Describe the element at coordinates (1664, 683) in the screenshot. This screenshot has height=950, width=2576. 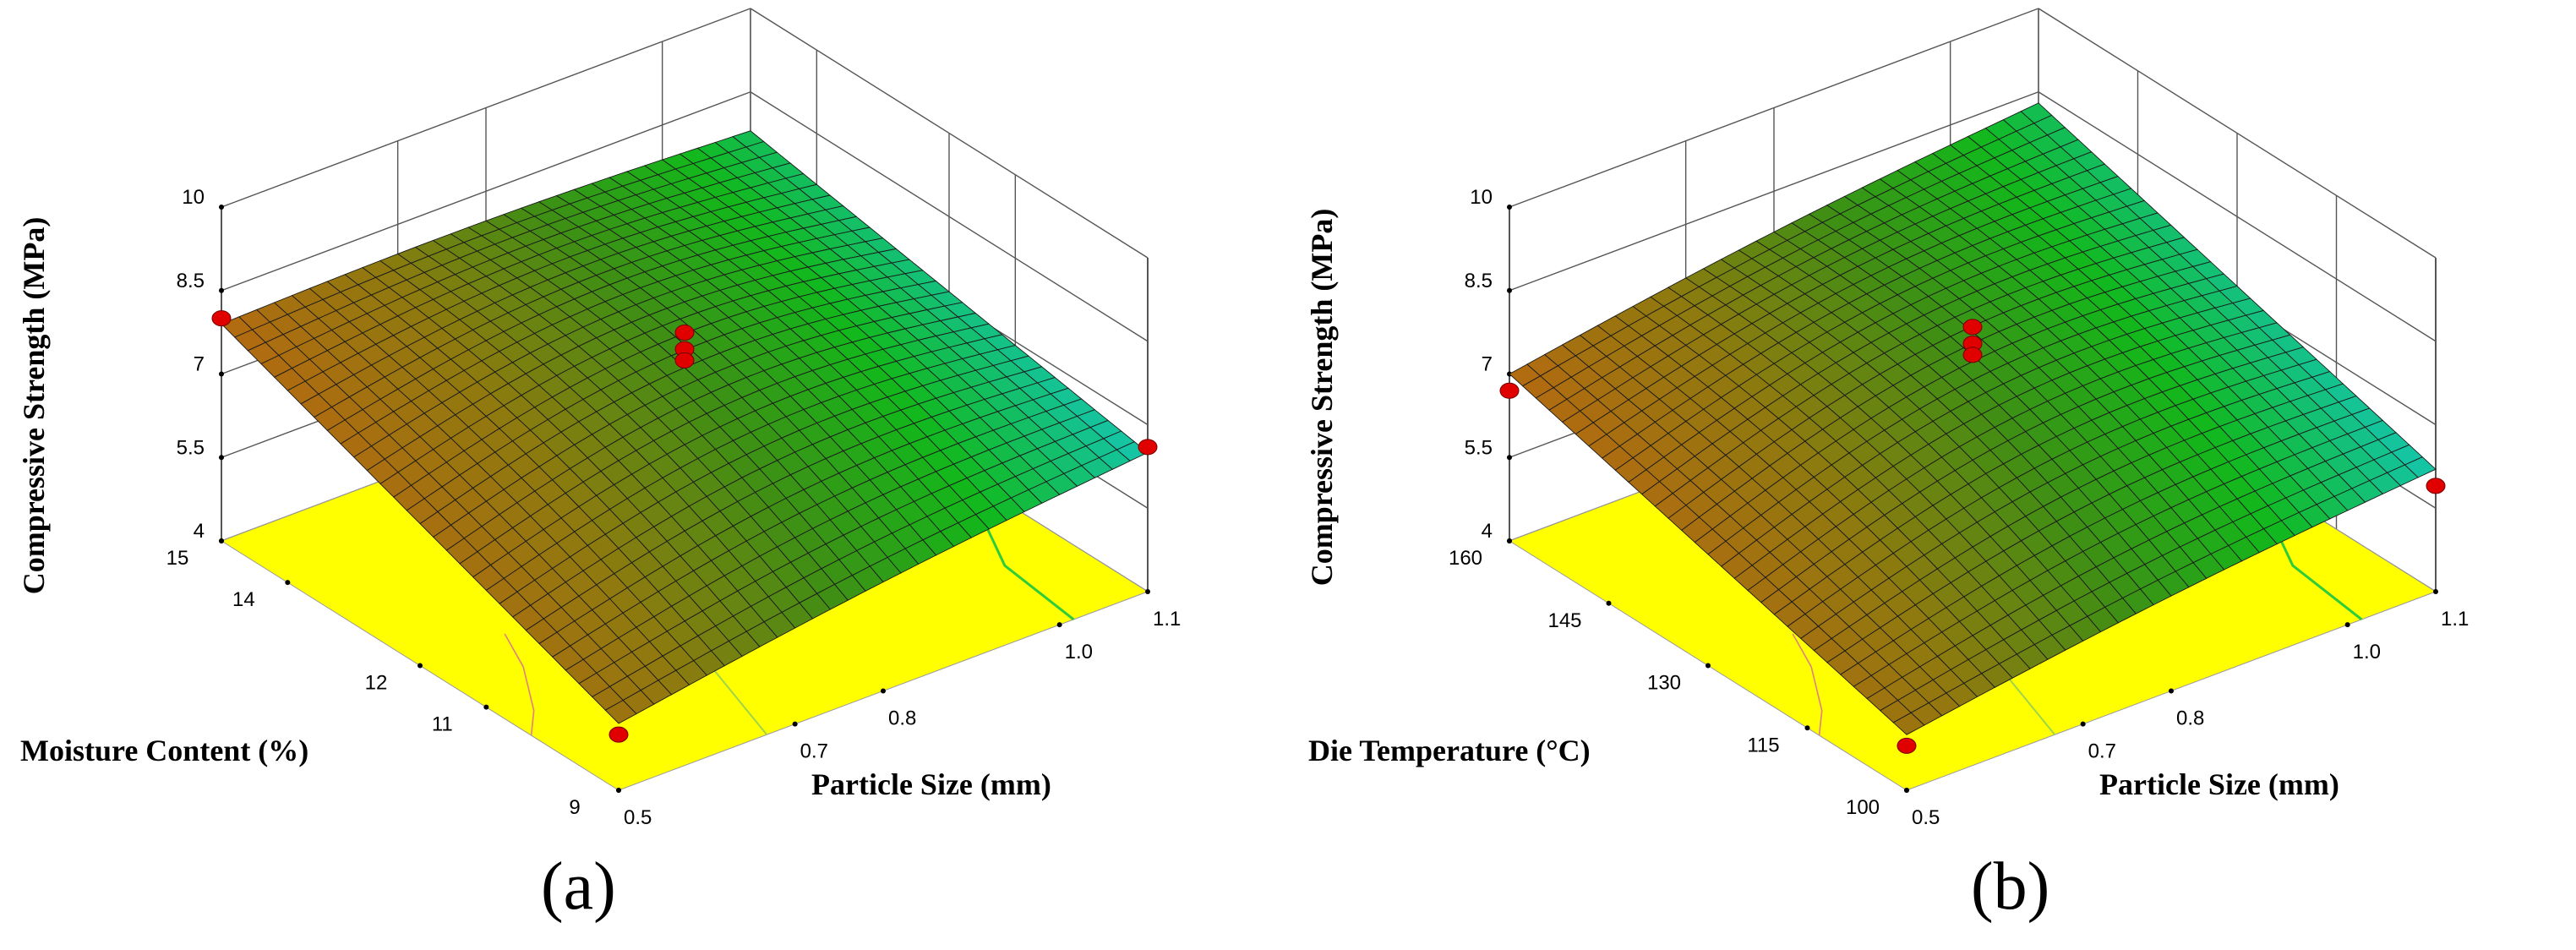
I see `y-tick-label: 130` at that location.